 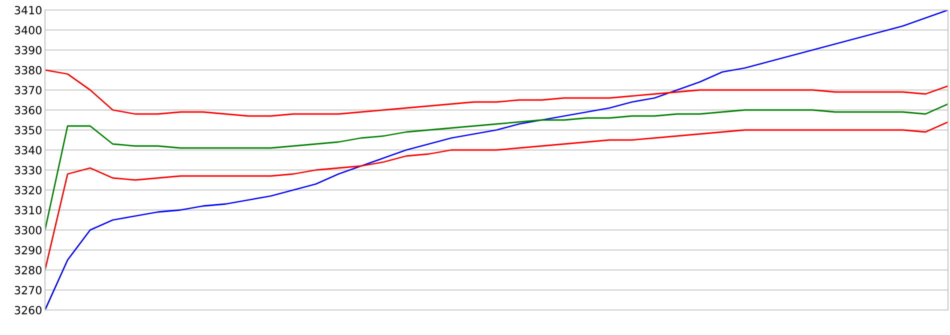 What do you see at coordinates (28, 130) in the screenshot?
I see `y-tick-label: 3350` at bounding box center [28, 130].